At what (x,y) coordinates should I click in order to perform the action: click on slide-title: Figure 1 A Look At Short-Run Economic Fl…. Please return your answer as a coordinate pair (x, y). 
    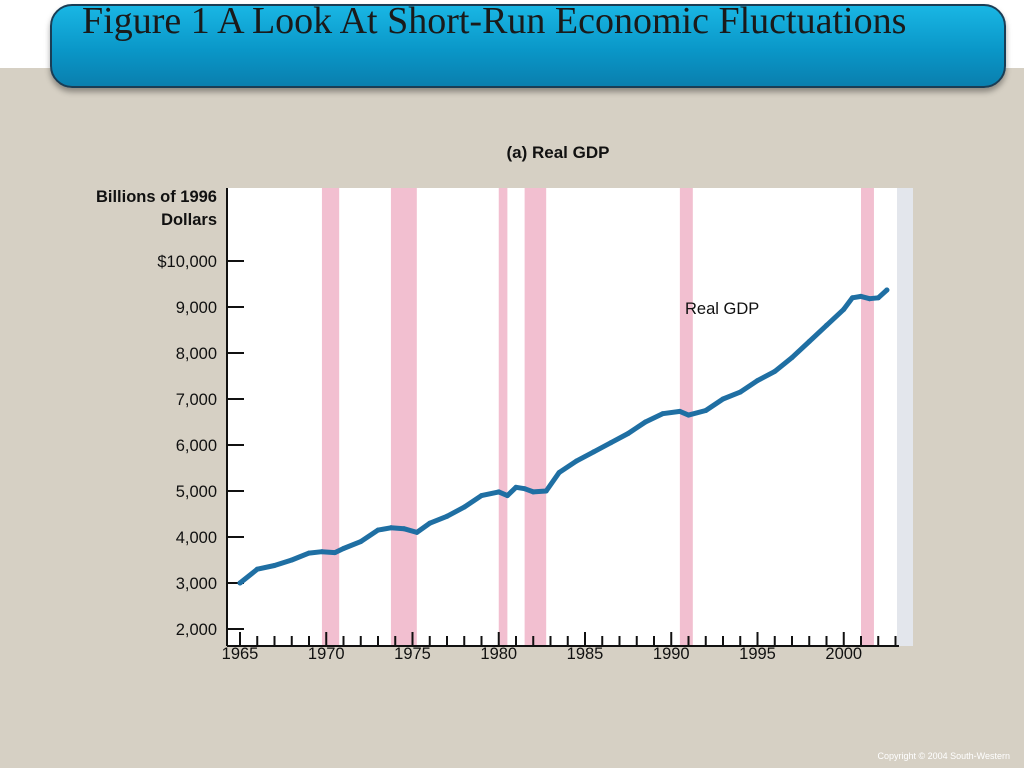
    Looking at the image, I should click on (494, 21).